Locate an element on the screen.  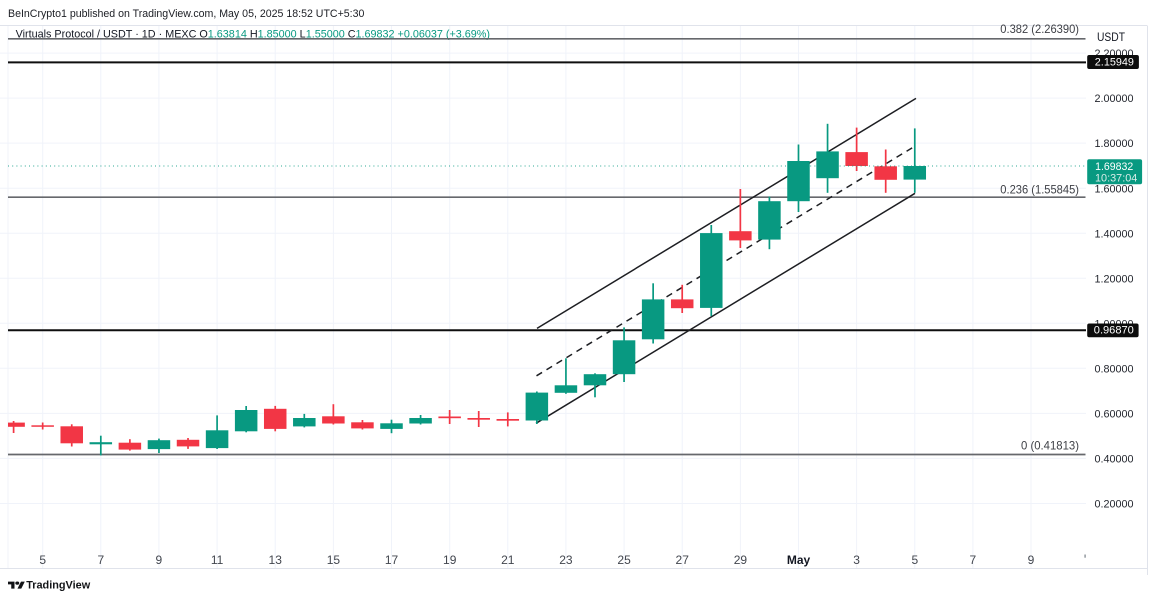
svg-text: 10:37:04 is located at coordinates (1116, 179).